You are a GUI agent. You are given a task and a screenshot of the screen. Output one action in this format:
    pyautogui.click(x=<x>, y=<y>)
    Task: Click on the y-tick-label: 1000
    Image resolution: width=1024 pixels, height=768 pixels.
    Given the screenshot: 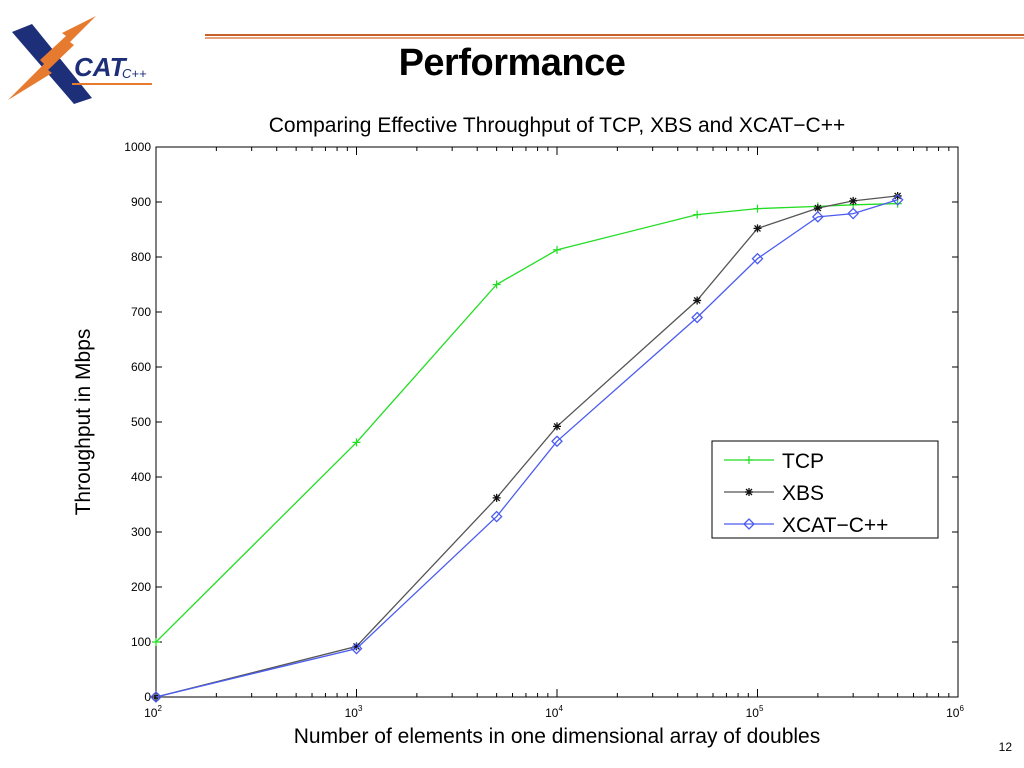 What is the action you would take?
    pyautogui.click(x=137, y=147)
    